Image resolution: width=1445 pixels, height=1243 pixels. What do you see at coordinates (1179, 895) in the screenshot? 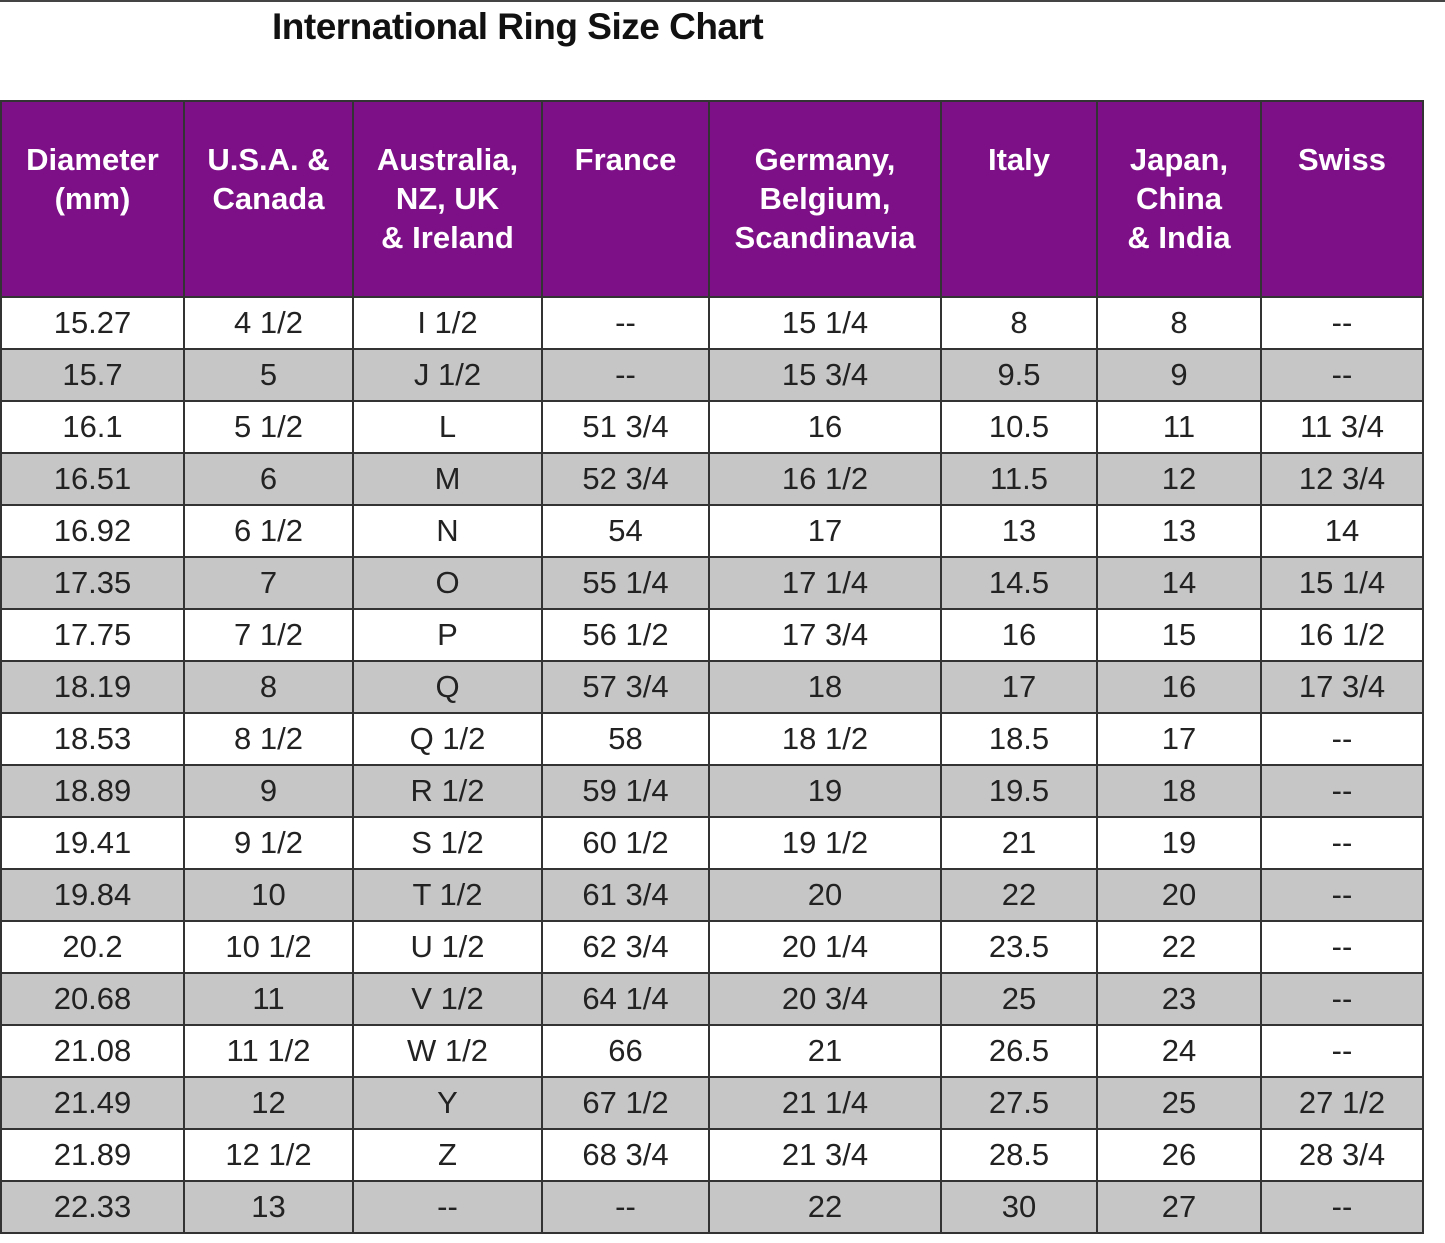
I see `table-cell: 20` at bounding box center [1179, 895].